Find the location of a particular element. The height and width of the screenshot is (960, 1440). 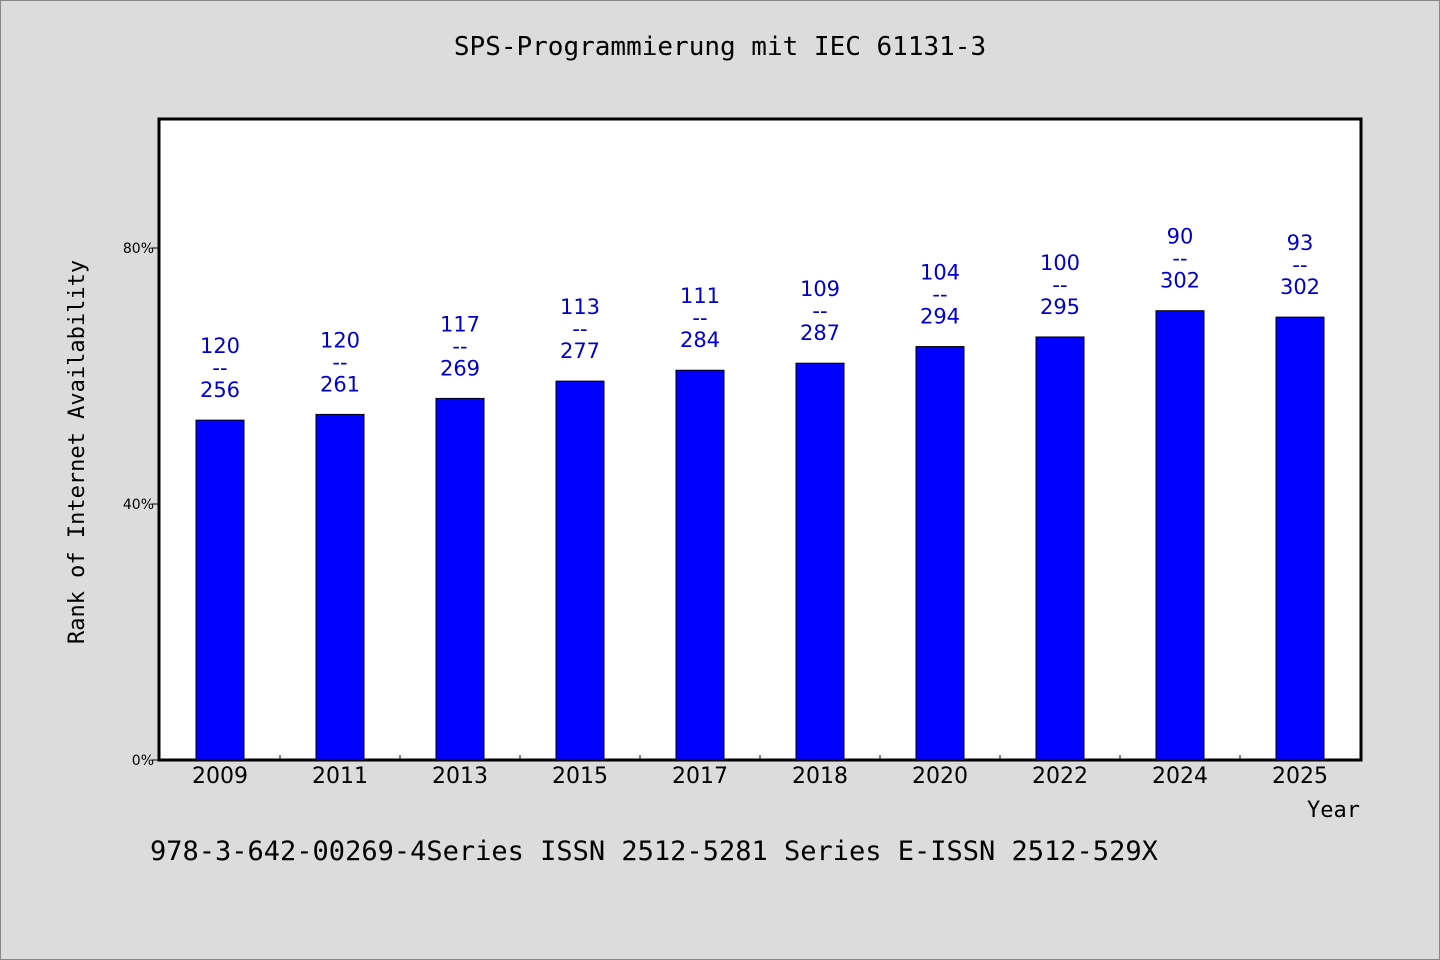

data-label-total: 295 is located at coordinates (1060, 307).